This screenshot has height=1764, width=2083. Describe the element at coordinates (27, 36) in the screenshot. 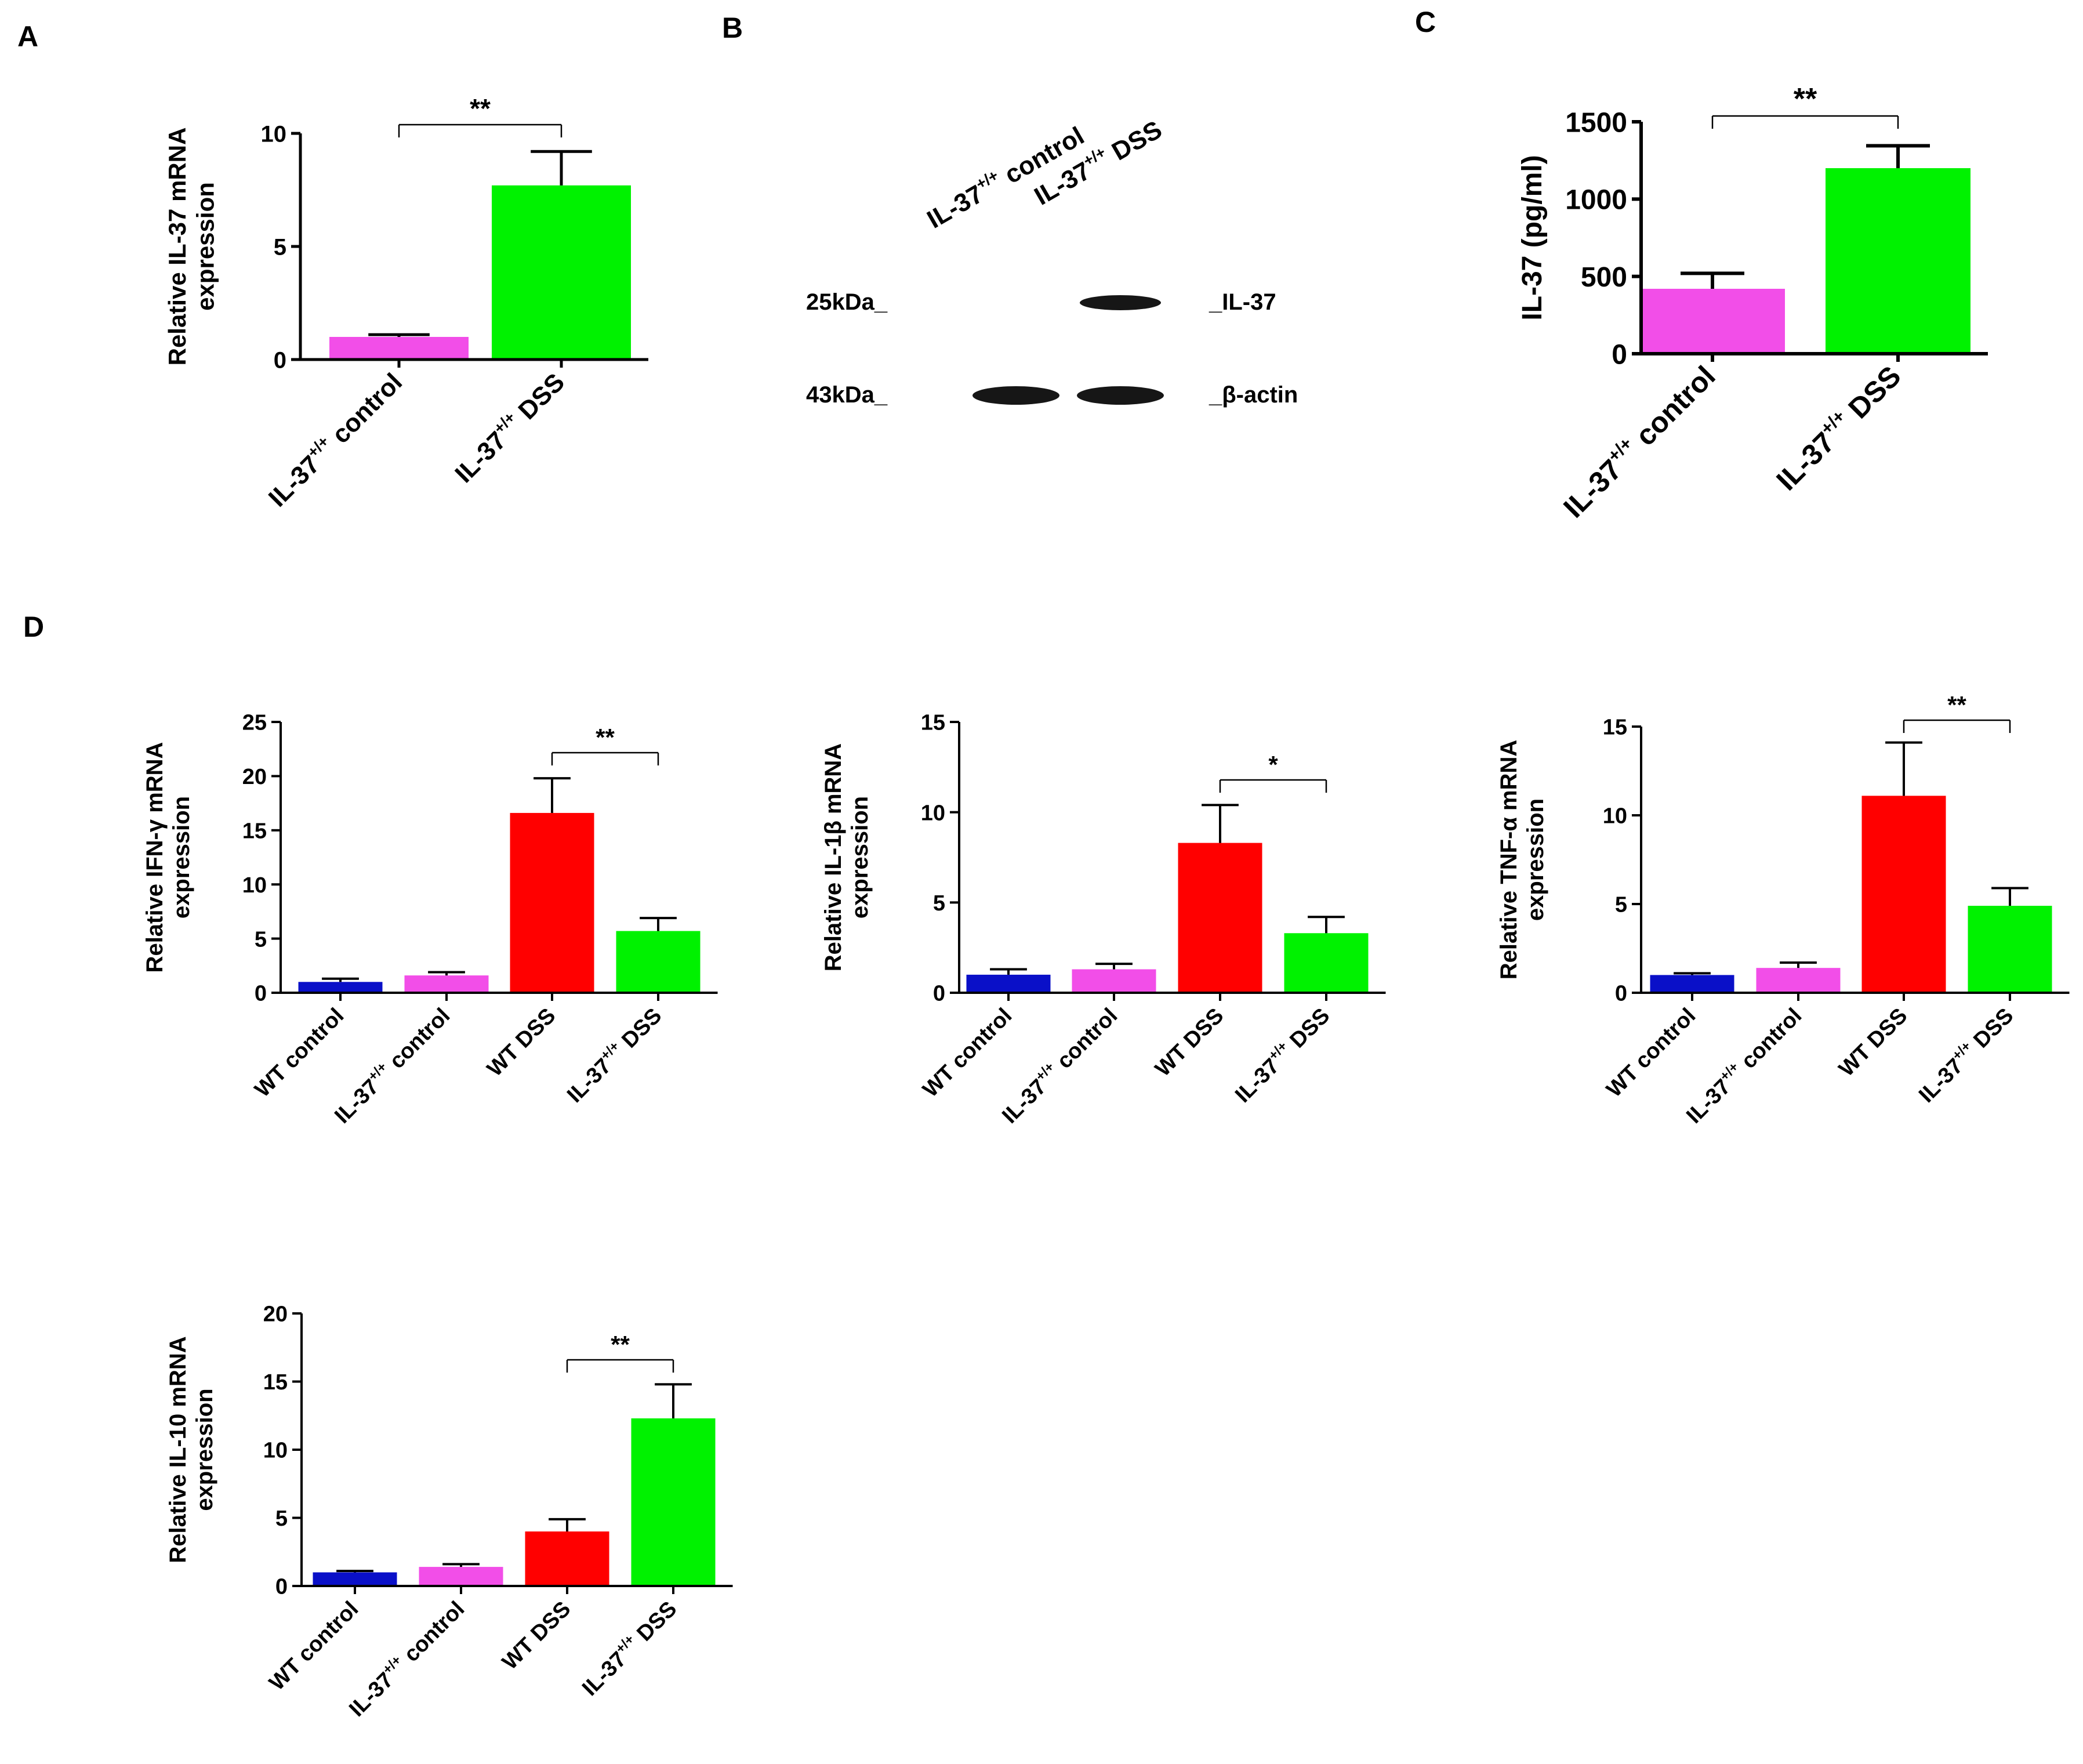

I see `panel-label: A` at that location.